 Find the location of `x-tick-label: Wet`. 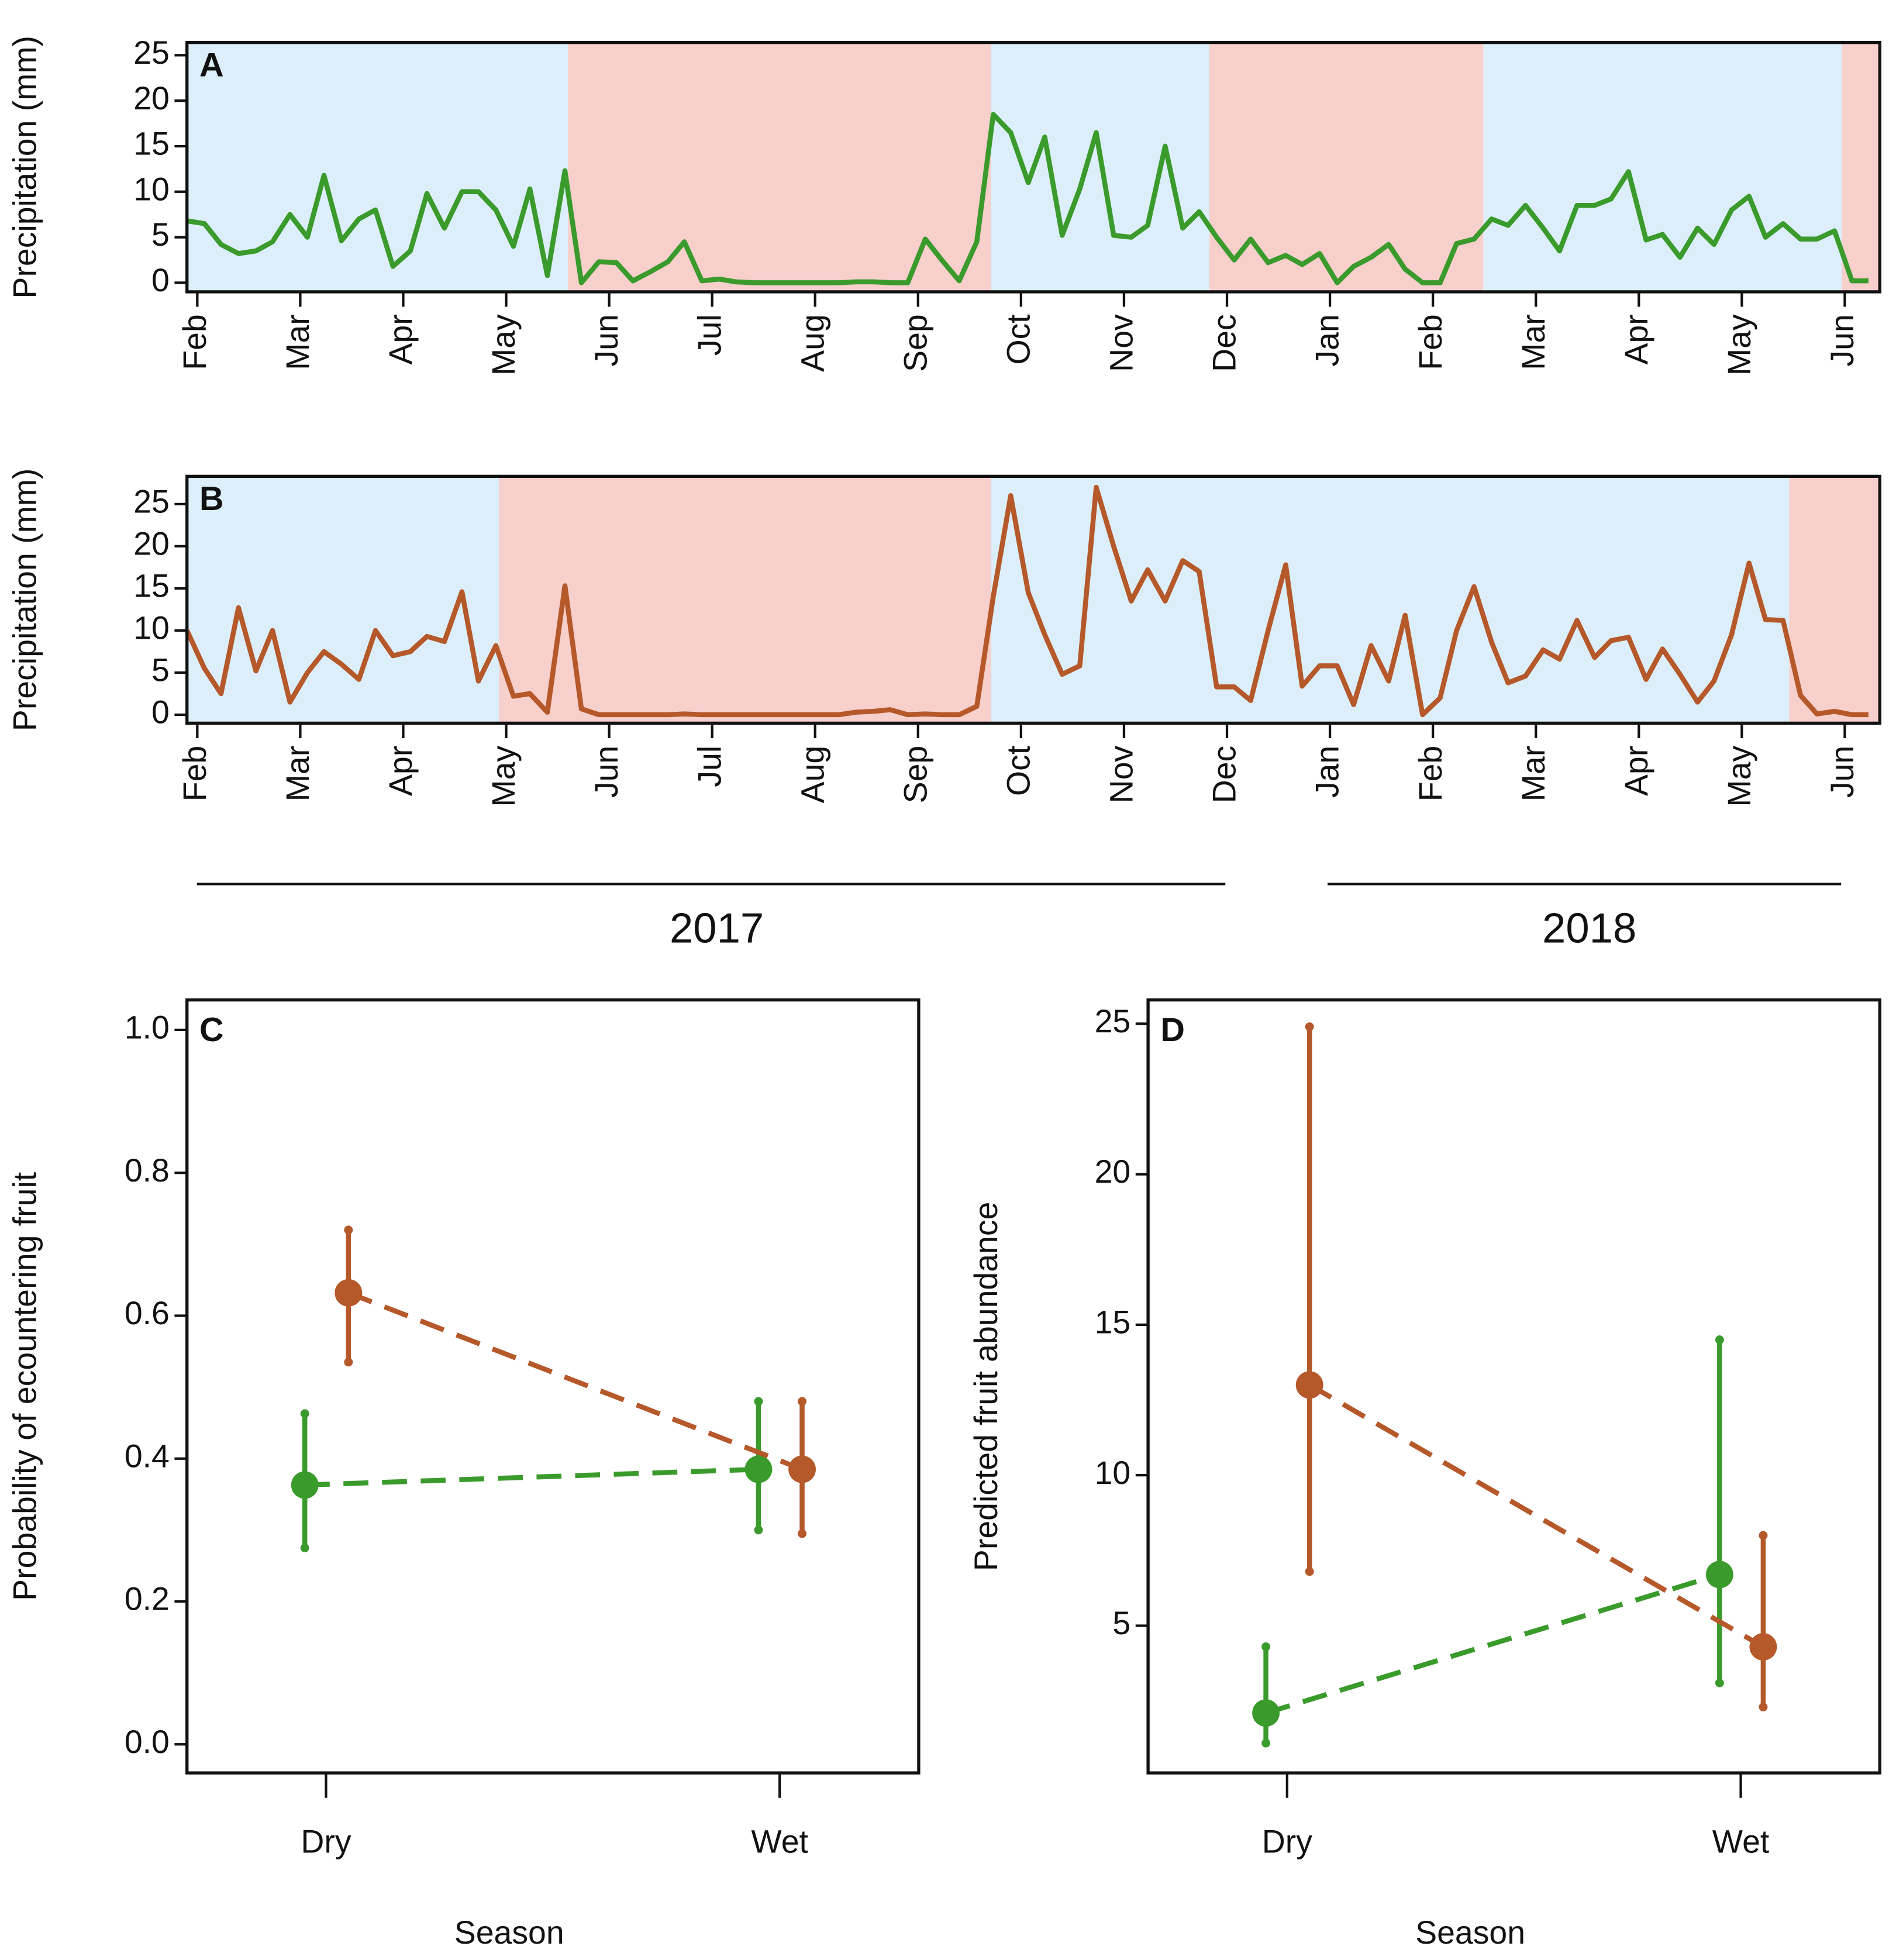

x-tick-label: Wet is located at coordinates (1741, 1841).